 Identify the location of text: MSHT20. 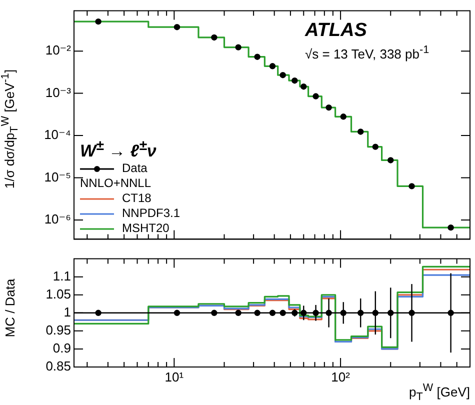
(146, 228).